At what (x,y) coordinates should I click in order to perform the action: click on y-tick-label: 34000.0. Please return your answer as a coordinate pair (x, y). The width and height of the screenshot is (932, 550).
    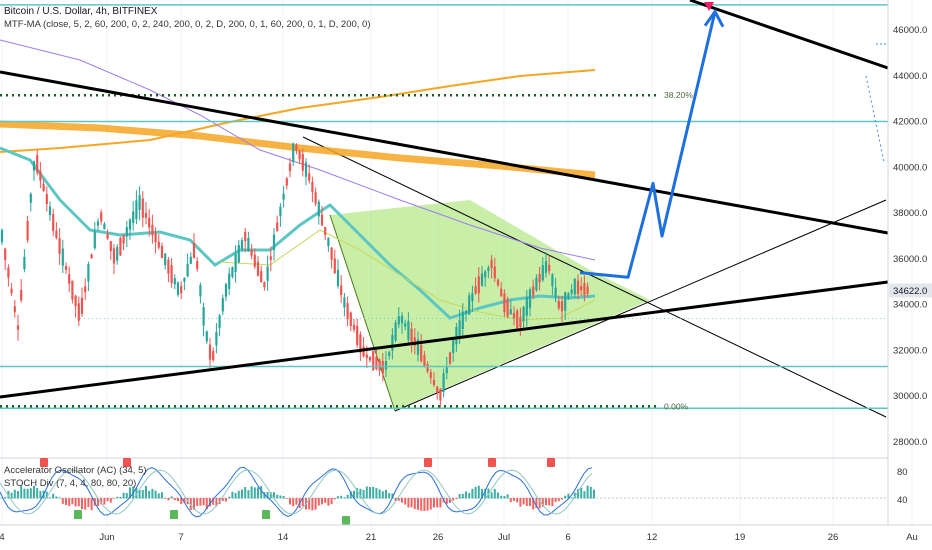
    Looking at the image, I should click on (910, 305).